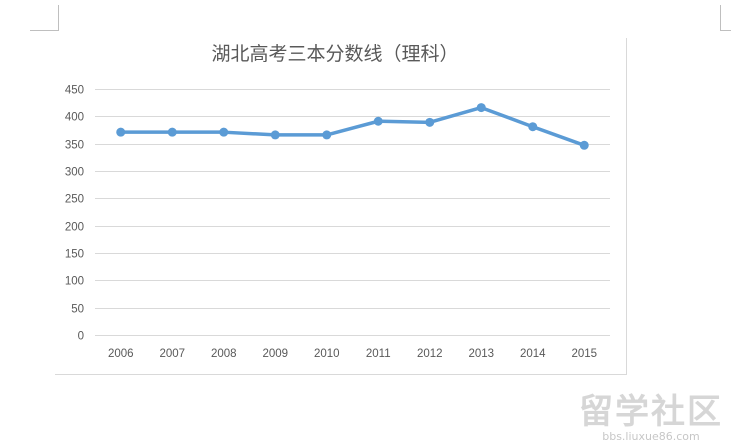 This screenshot has width=731, height=447. What do you see at coordinates (81, 337) in the screenshot?
I see `y-tick-label: 0` at bounding box center [81, 337].